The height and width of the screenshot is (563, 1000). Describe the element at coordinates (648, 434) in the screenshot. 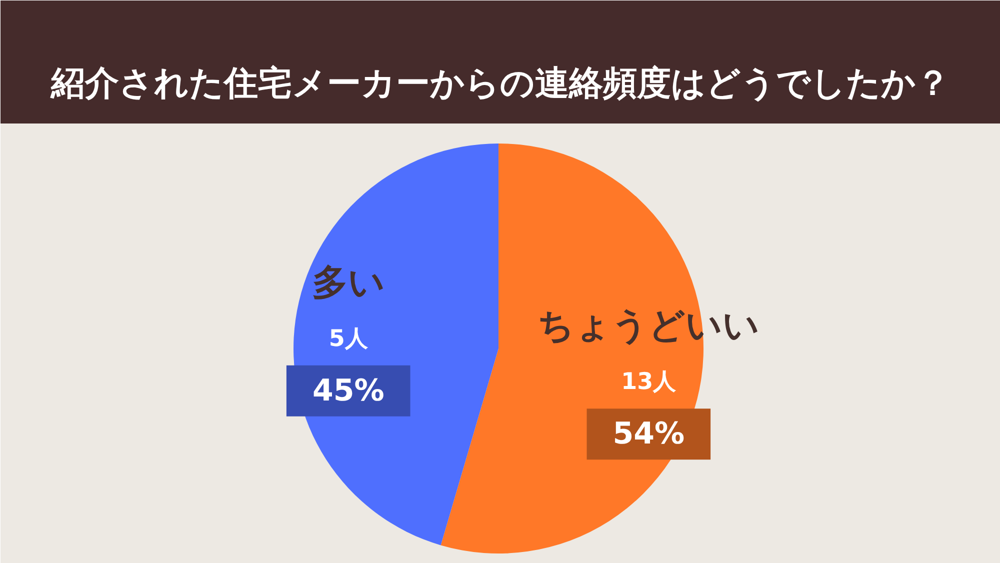

I see `data-label: 54%` at that location.